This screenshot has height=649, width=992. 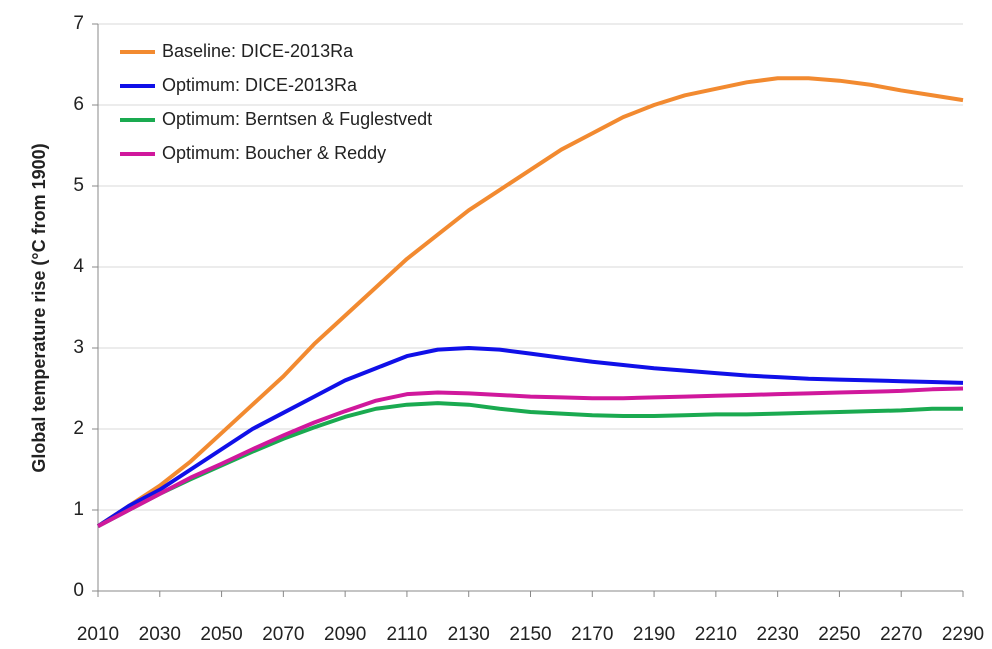 What do you see at coordinates (297, 119) in the screenshot?
I see `legend-label: Optimum: Berntsen & Fuglestvedt` at bounding box center [297, 119].